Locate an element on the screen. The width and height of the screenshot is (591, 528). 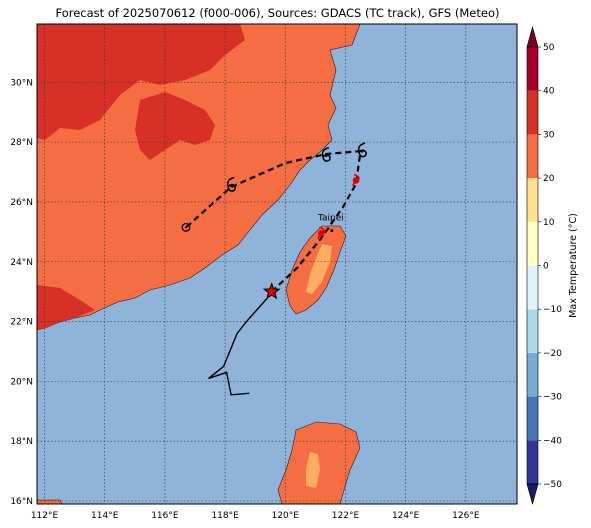
city-label: Taipei is located at coordinates (330, 219).